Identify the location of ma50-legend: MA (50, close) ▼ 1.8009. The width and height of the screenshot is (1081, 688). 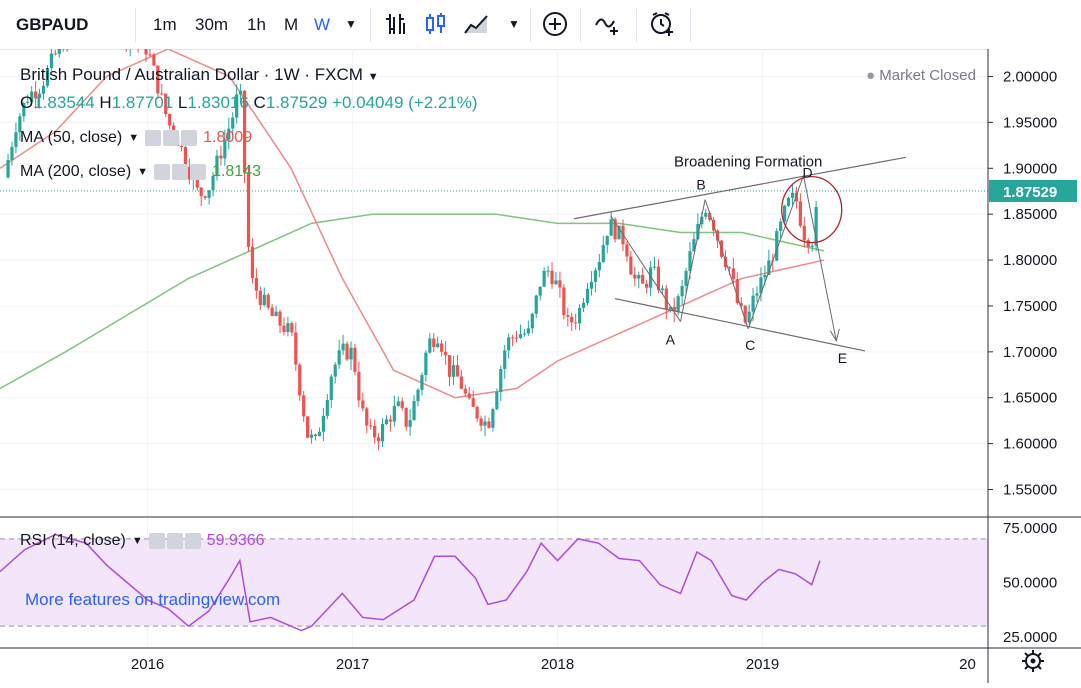
(136, 138).